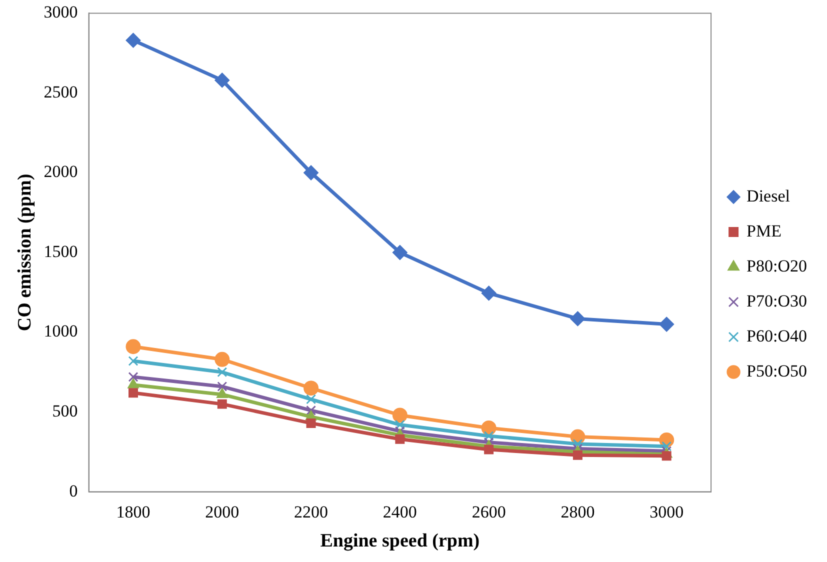  Describe the element at coordinates (73, 490) in the screenshot. I see `y-tick-label: 0` at that location.